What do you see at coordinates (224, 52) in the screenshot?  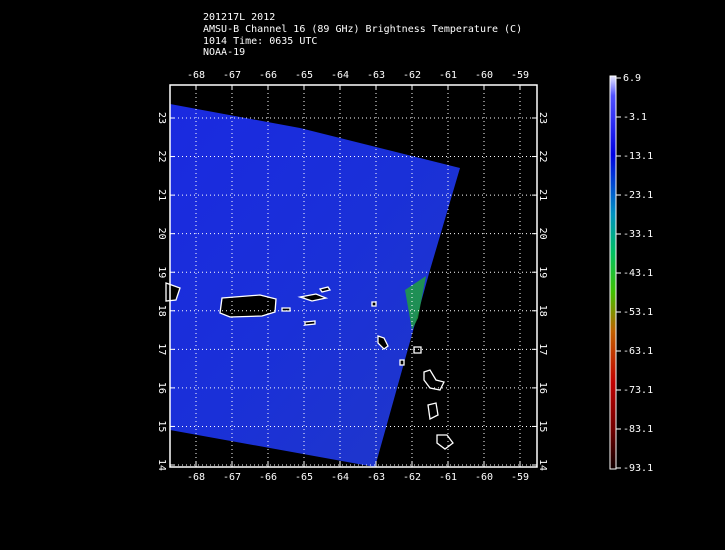 I see `header-line: NOAA-19` at bounding box center [224, 52].